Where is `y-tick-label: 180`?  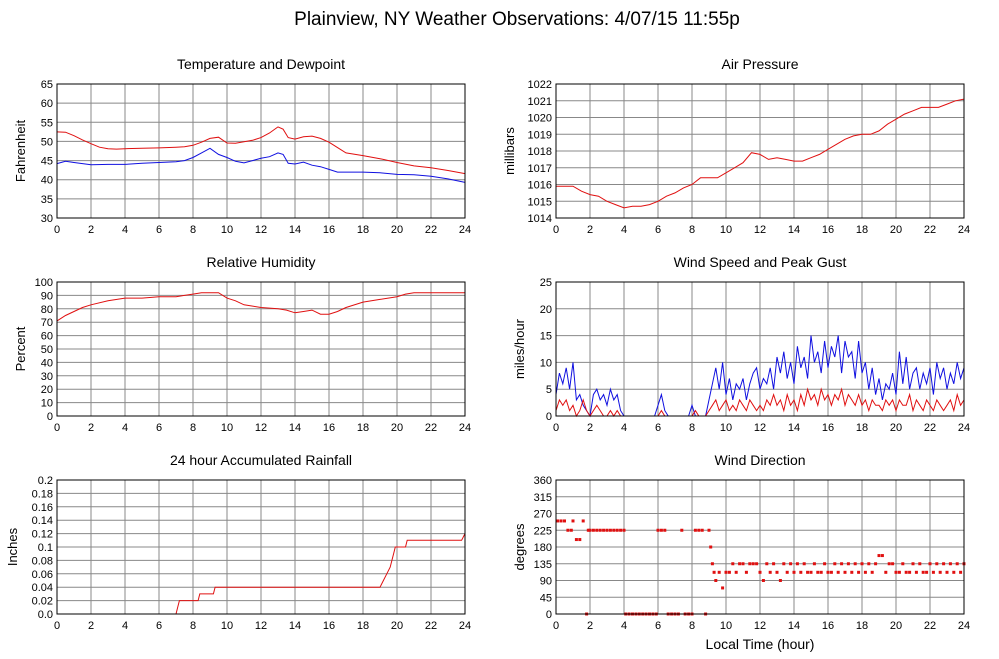 y-tick-label: 180 is located at coordinates (543, 548).